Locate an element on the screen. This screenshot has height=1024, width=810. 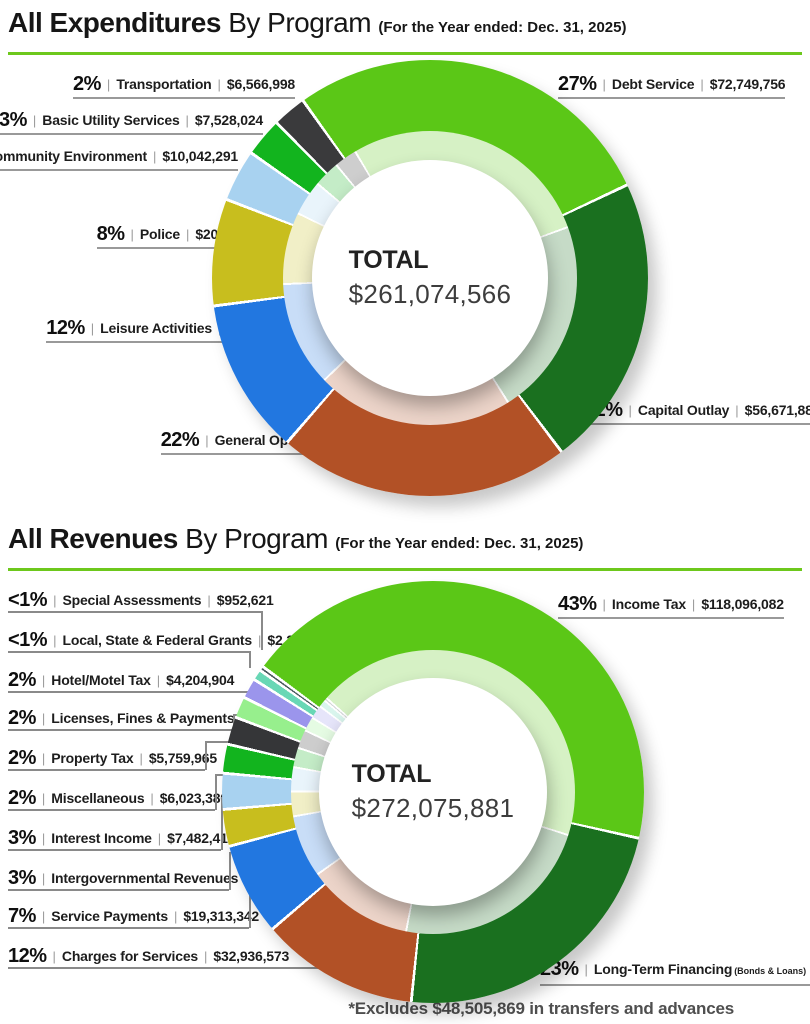
label-hotel-motel-tax: 2% Hotel/Motel Tax $4,204,904 is located at coordinates (121, 680).